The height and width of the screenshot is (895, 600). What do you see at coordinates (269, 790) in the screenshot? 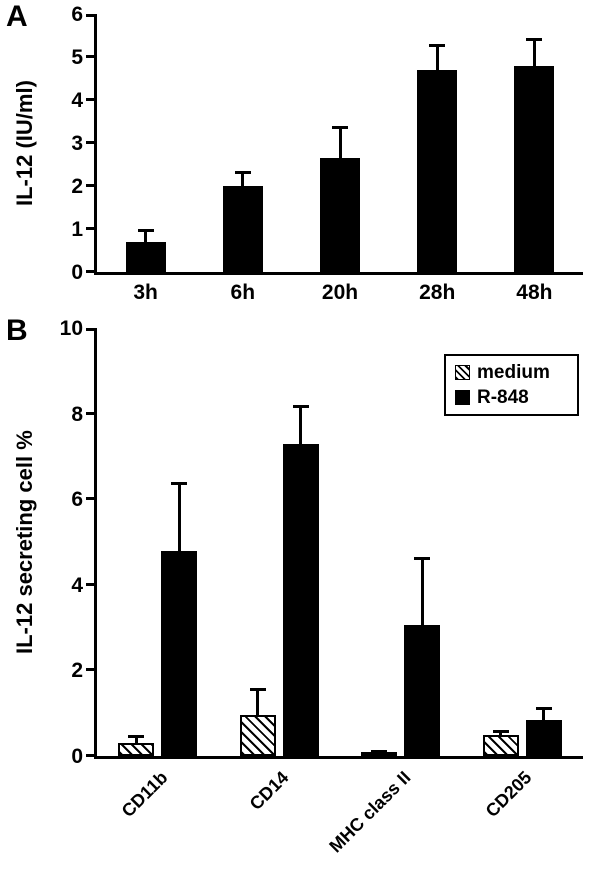
I see `category-label-cd14: CD14` at bounding box center [269, 790].